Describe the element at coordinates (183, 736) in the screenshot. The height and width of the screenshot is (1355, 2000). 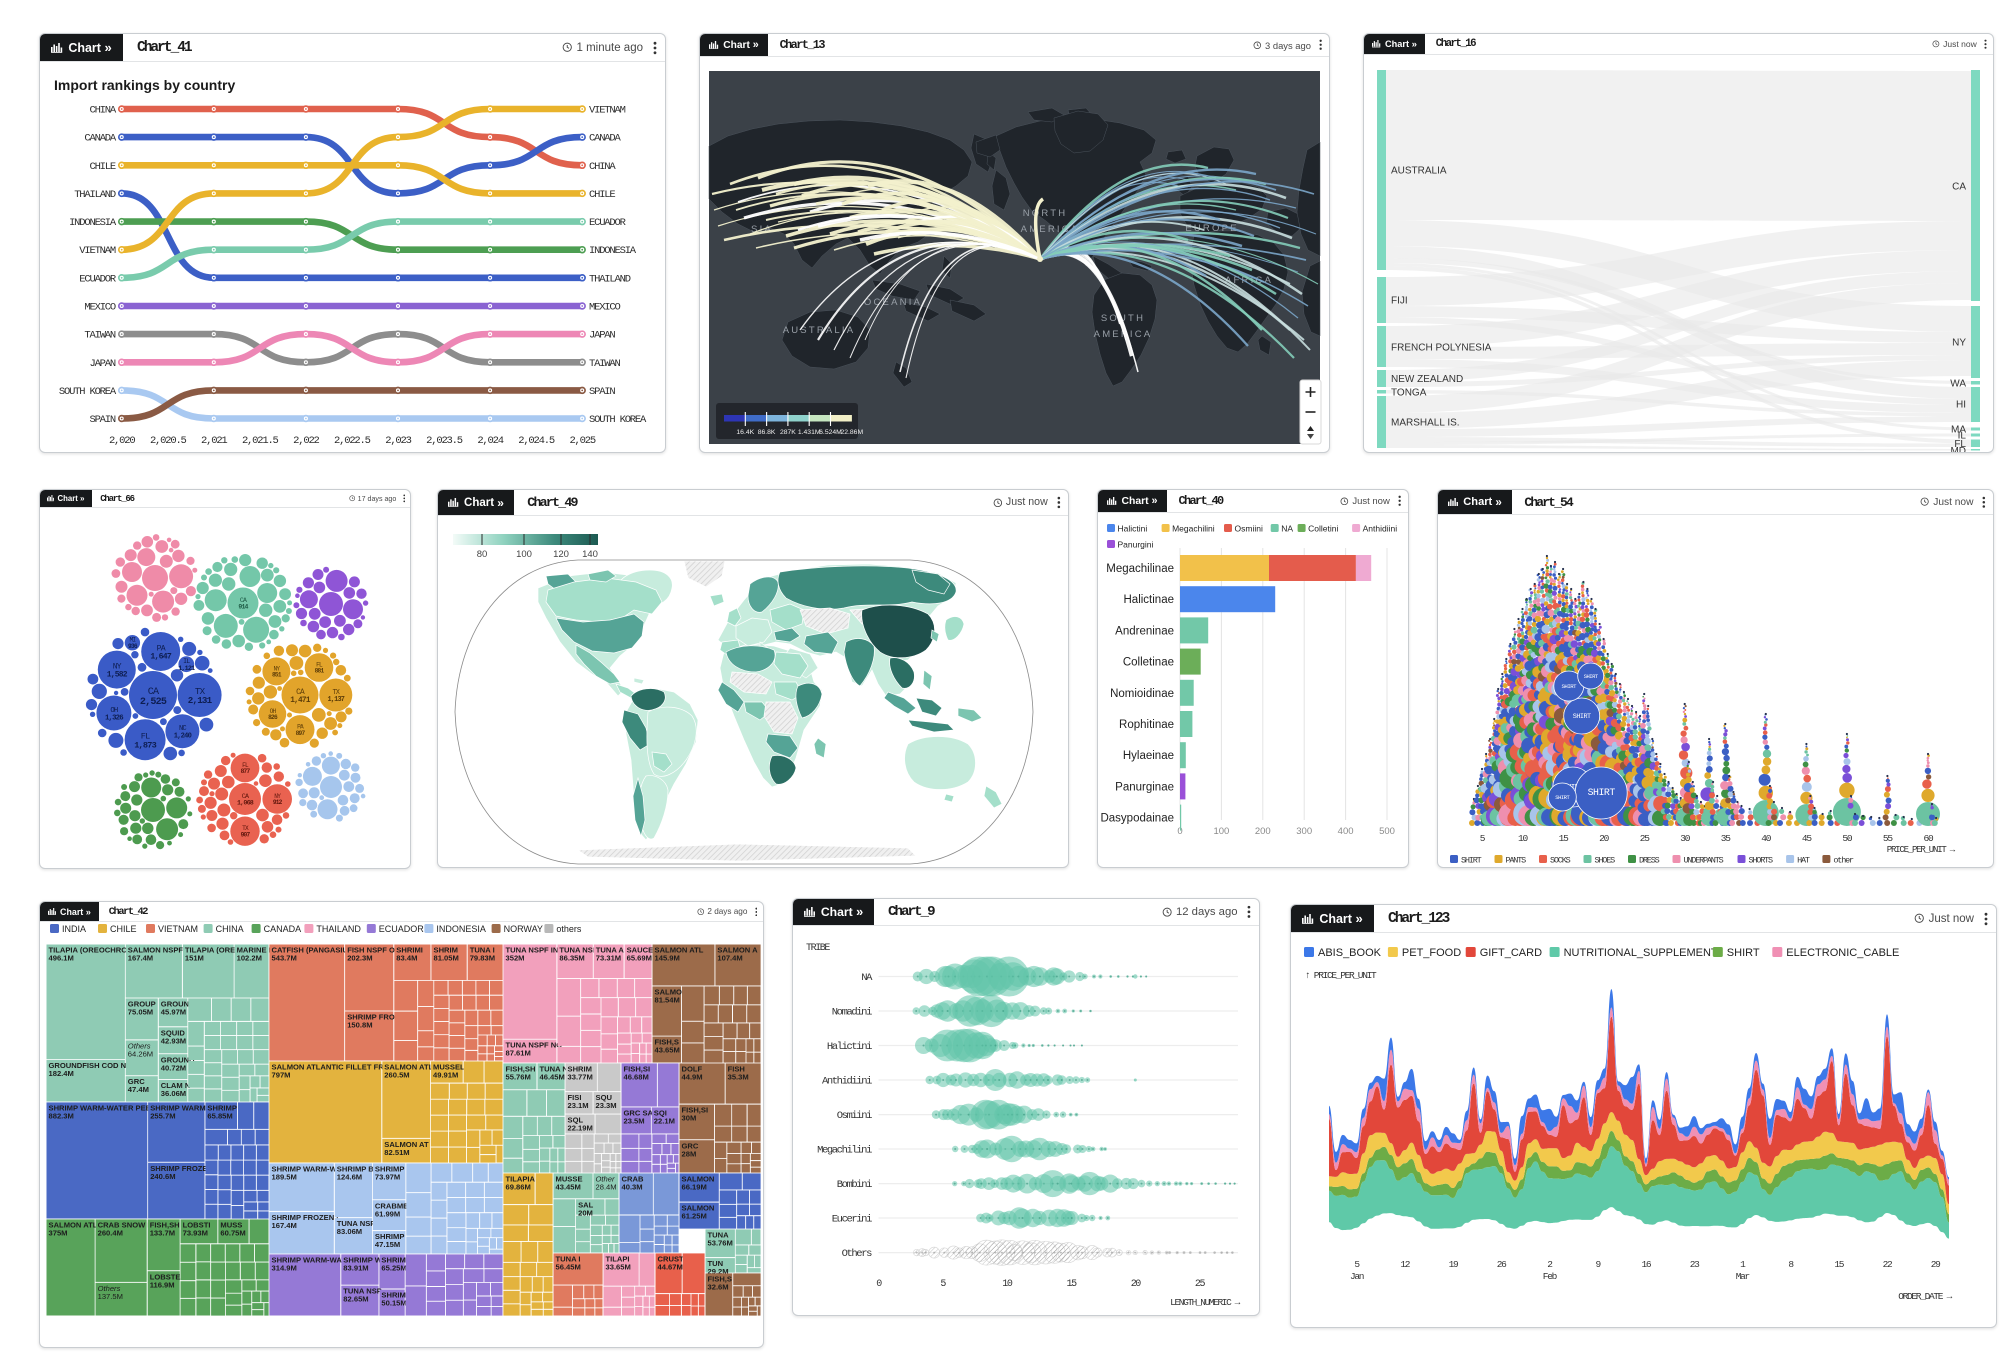
I see `svg-text: 1,240` at that location.